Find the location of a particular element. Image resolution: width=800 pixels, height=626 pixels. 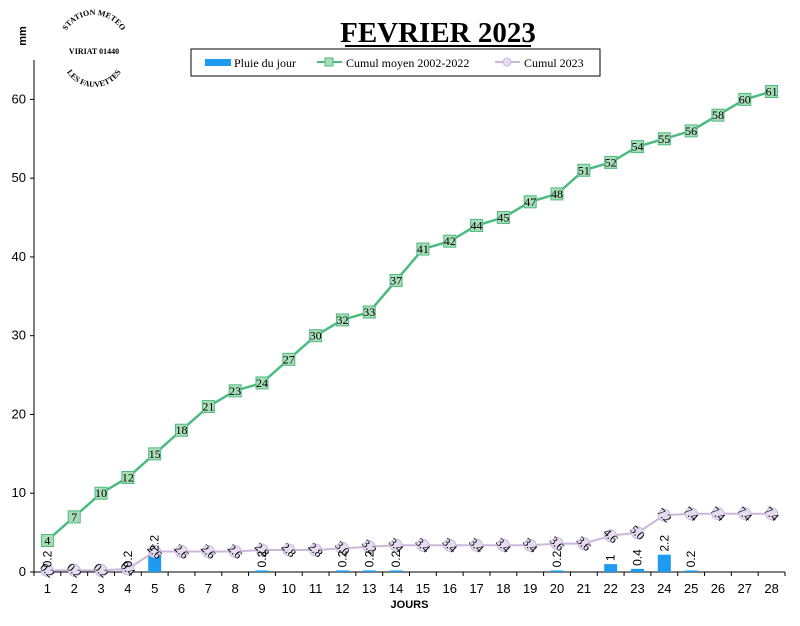

cumul-2023-value-label: 3.4 is located at coordinates (449, 545).